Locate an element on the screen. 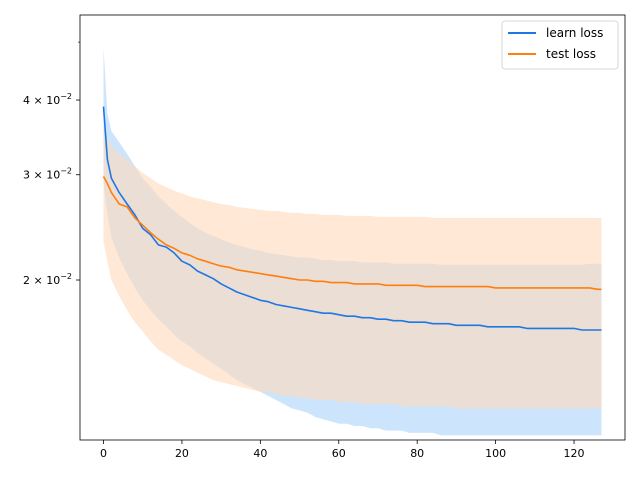  y-axis: 2 × 10−2 3 × 10−2 4 × 10−2 is located at coordinates (51, 164).